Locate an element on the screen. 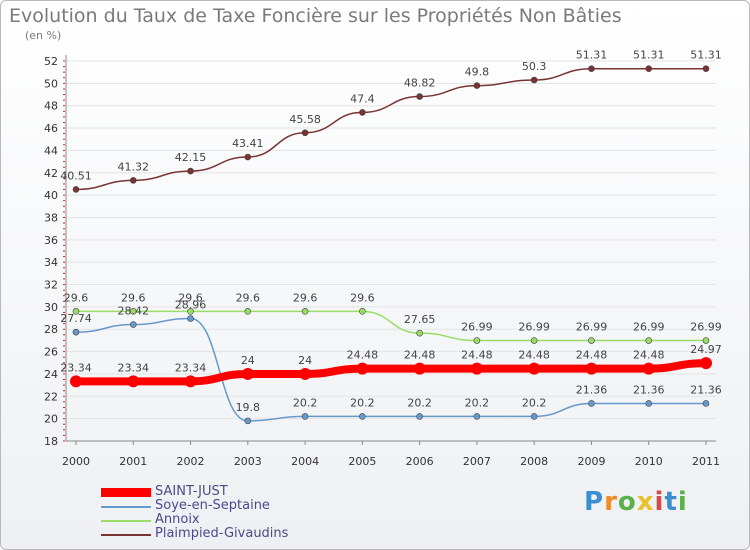 The height and width of the screenshot is (550, 750). y-tick-label: 52 is located at coordinates (51, 61).